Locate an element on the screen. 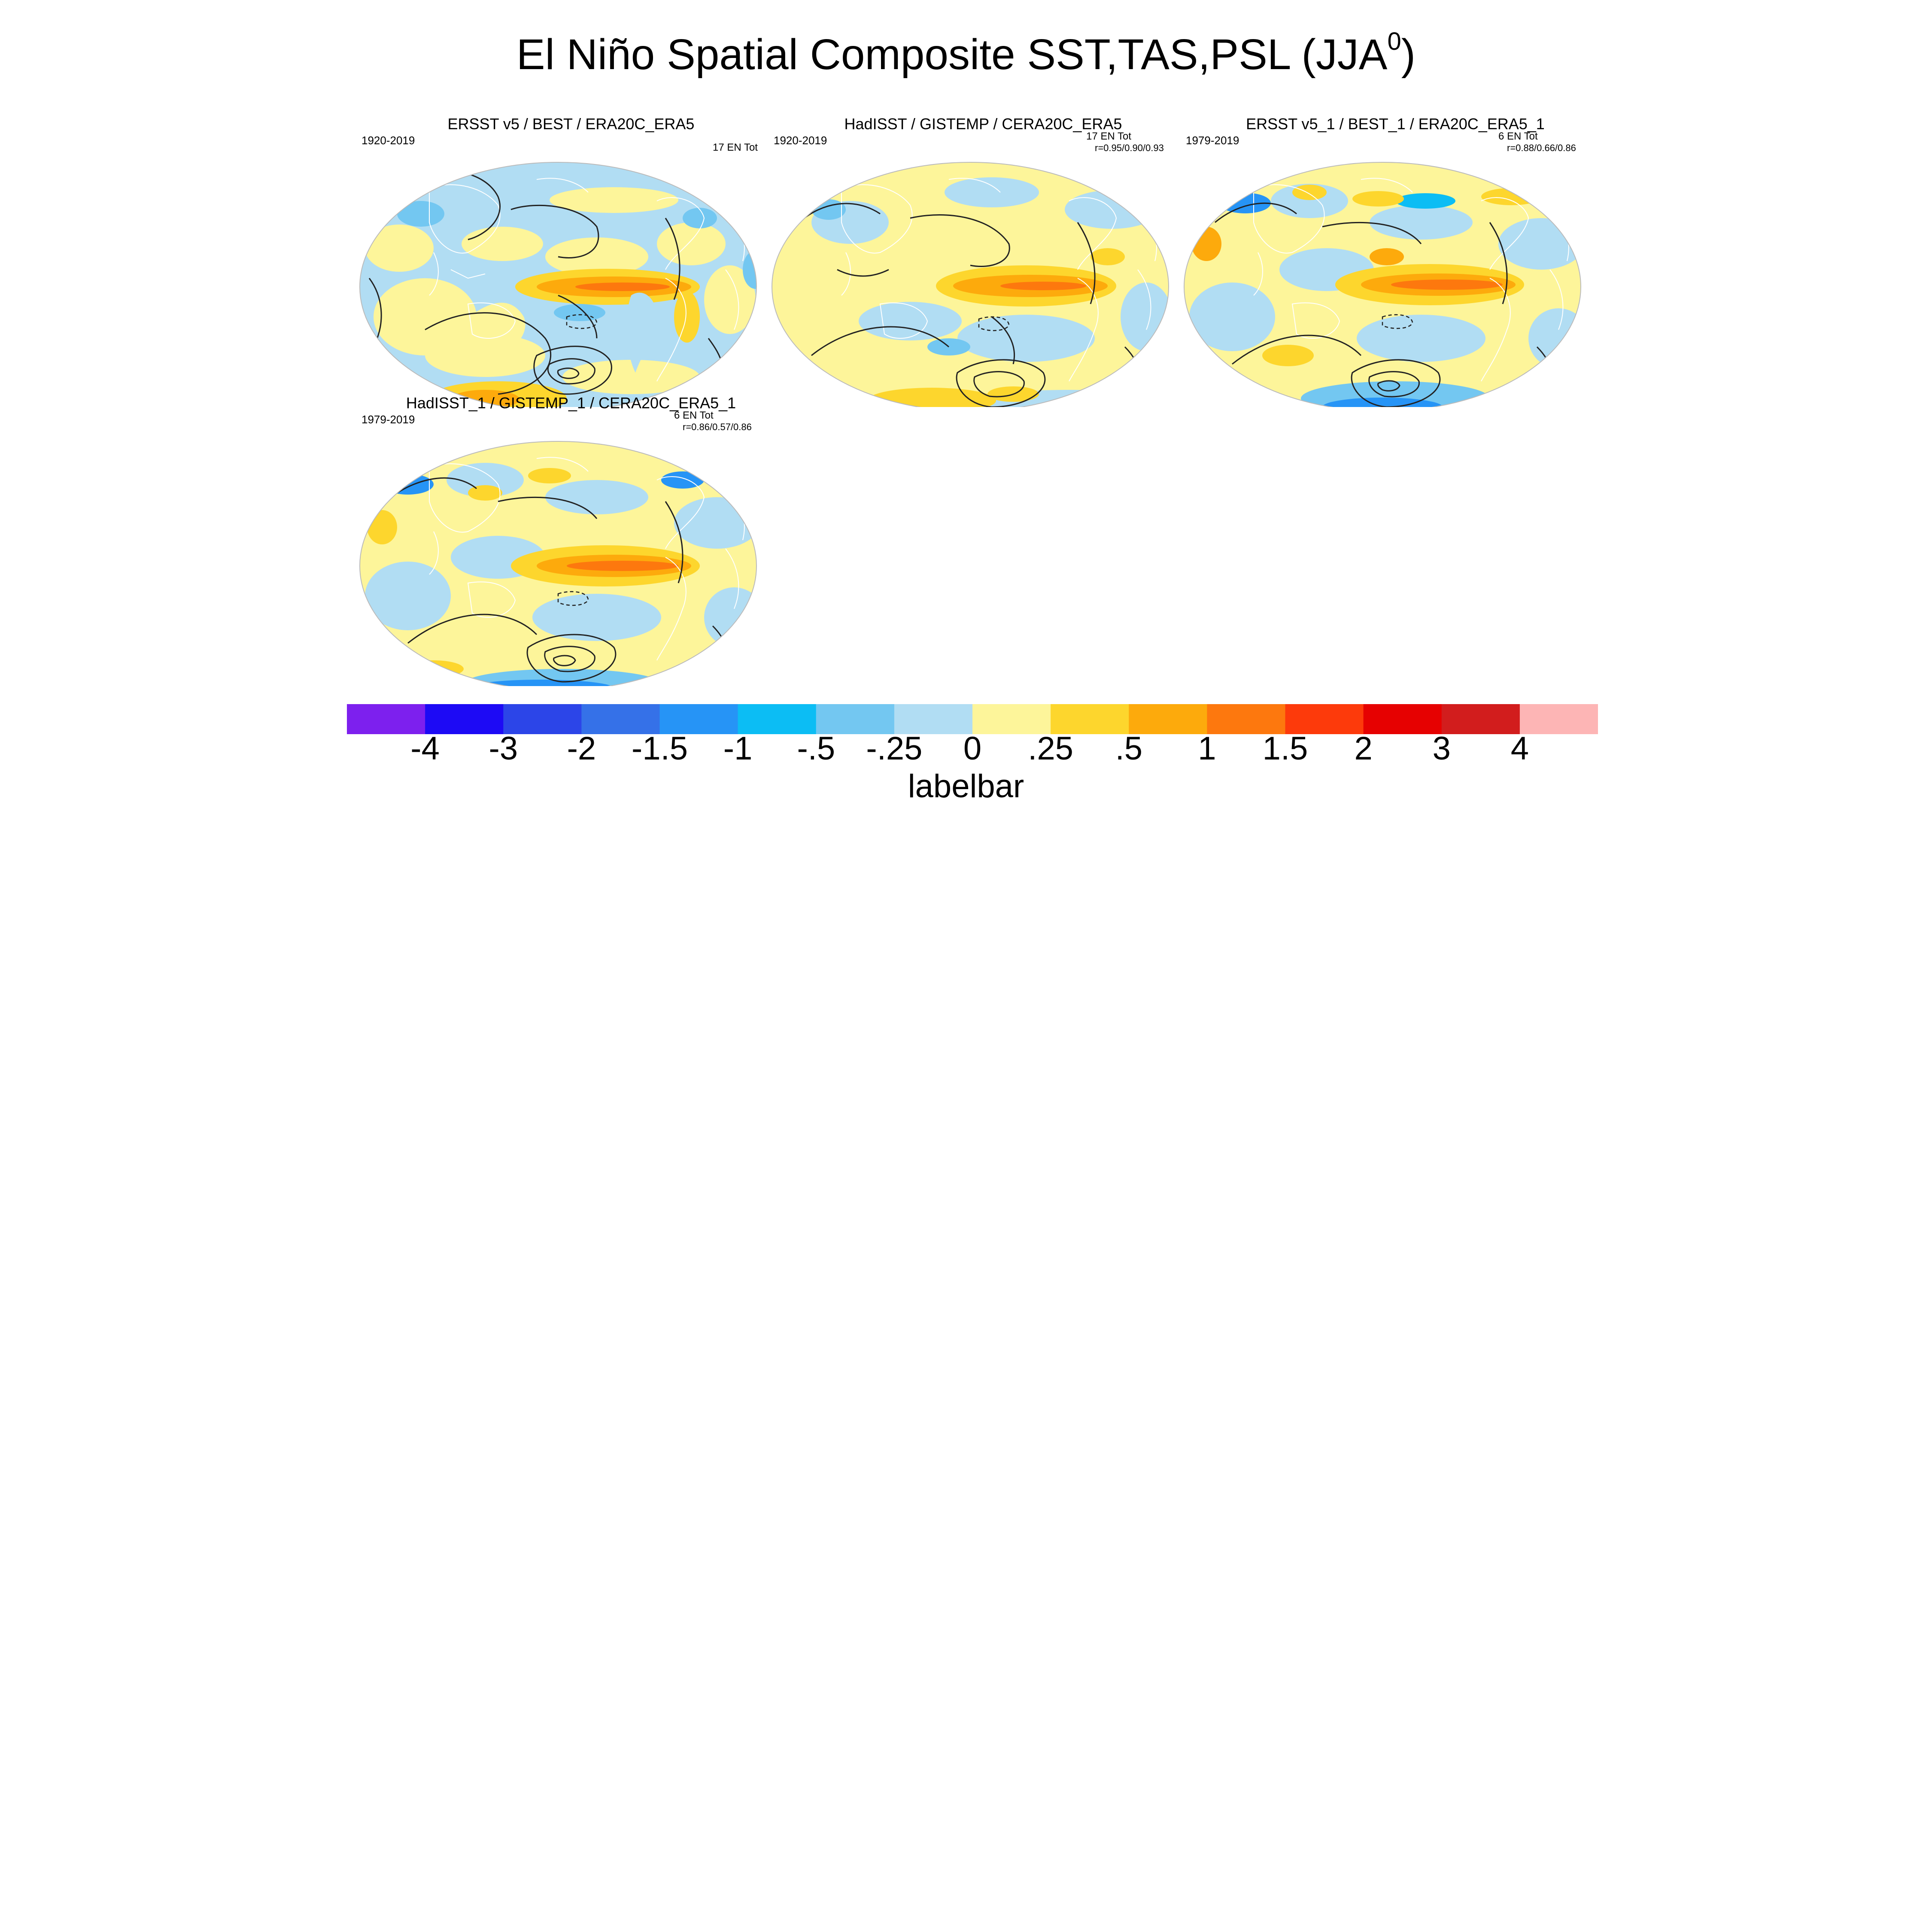 The height and width of the screenshot is (1932, 1932). labelbar-tick-label: -3 is located at coordinates (503, 748).